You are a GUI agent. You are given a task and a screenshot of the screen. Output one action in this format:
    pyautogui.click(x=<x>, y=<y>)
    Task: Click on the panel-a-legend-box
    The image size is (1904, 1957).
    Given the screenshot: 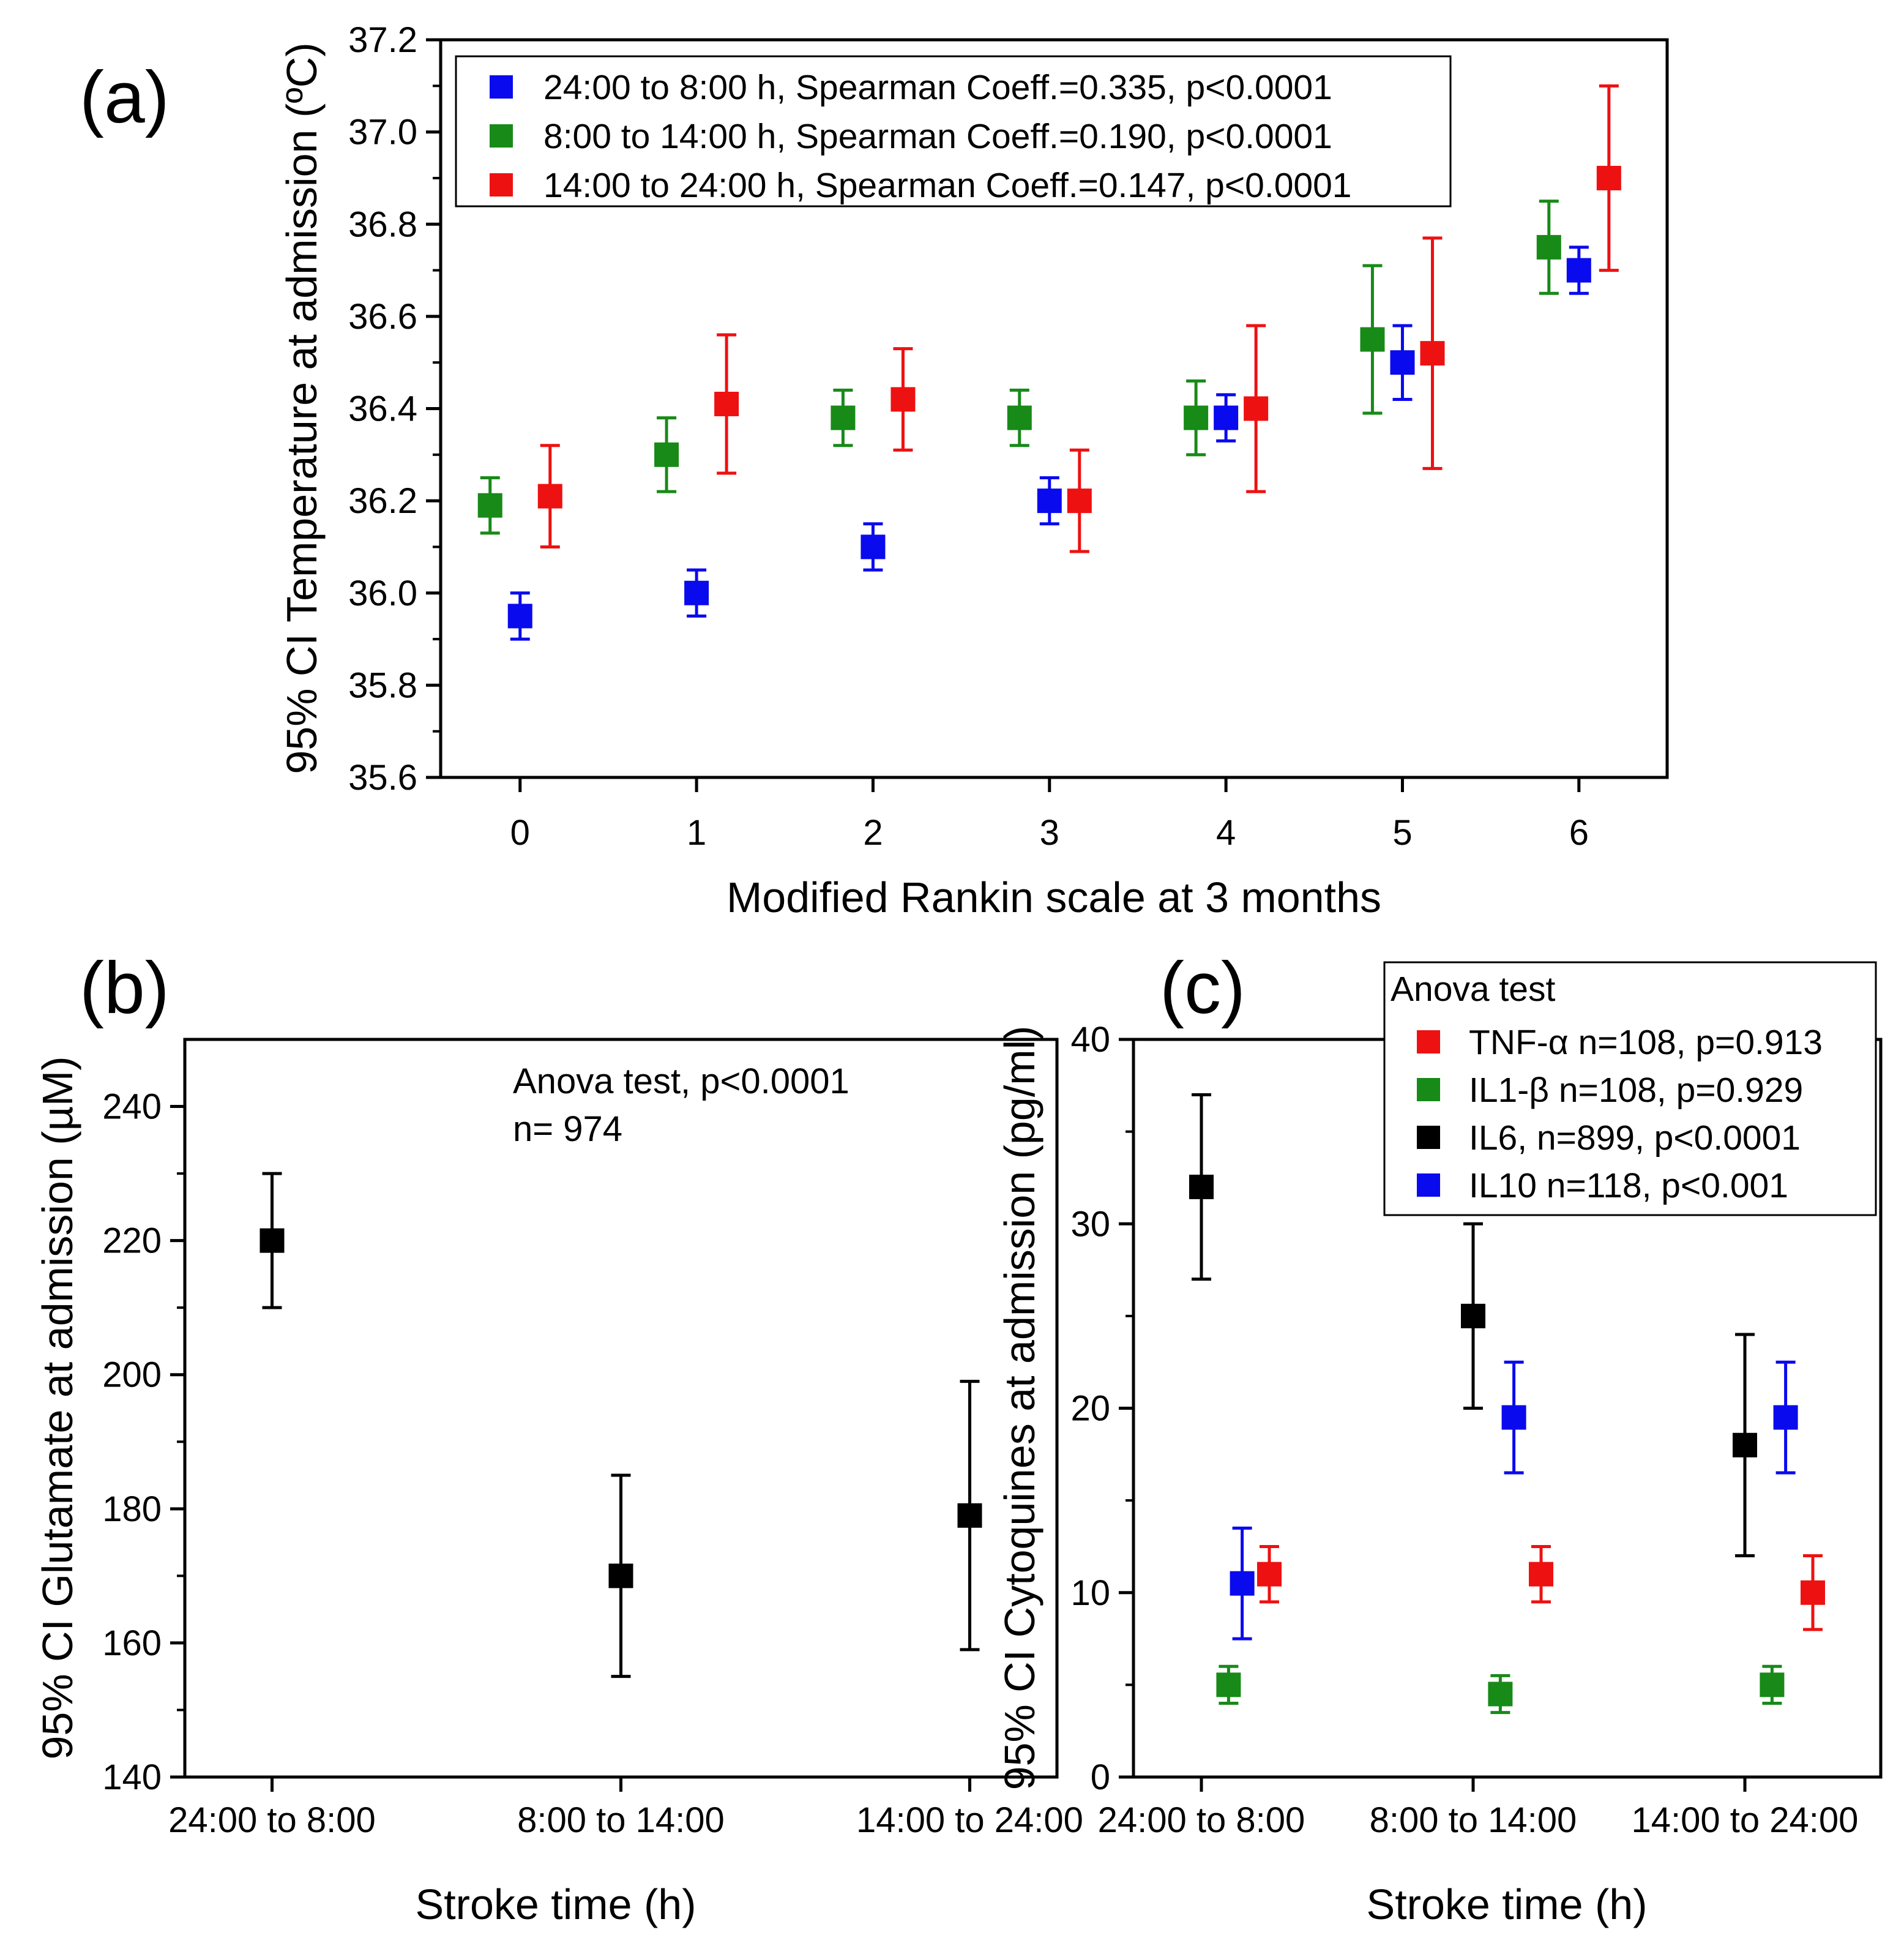 What is the action you would take?
    pyautogui.click(x=953, y=131)
    